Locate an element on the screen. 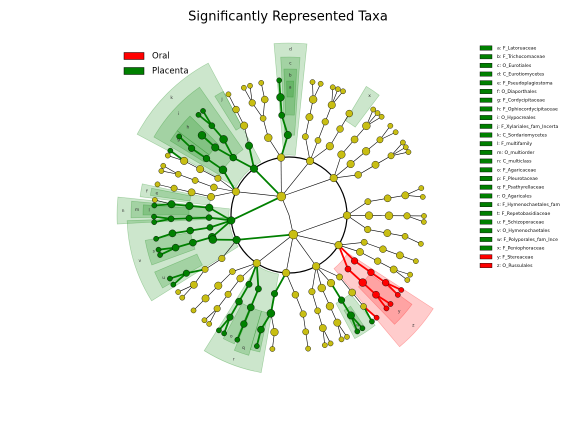 This screenshot has width=576, height=432. key-label: c: O_Eurotiales is located at coordinates (514, 66).